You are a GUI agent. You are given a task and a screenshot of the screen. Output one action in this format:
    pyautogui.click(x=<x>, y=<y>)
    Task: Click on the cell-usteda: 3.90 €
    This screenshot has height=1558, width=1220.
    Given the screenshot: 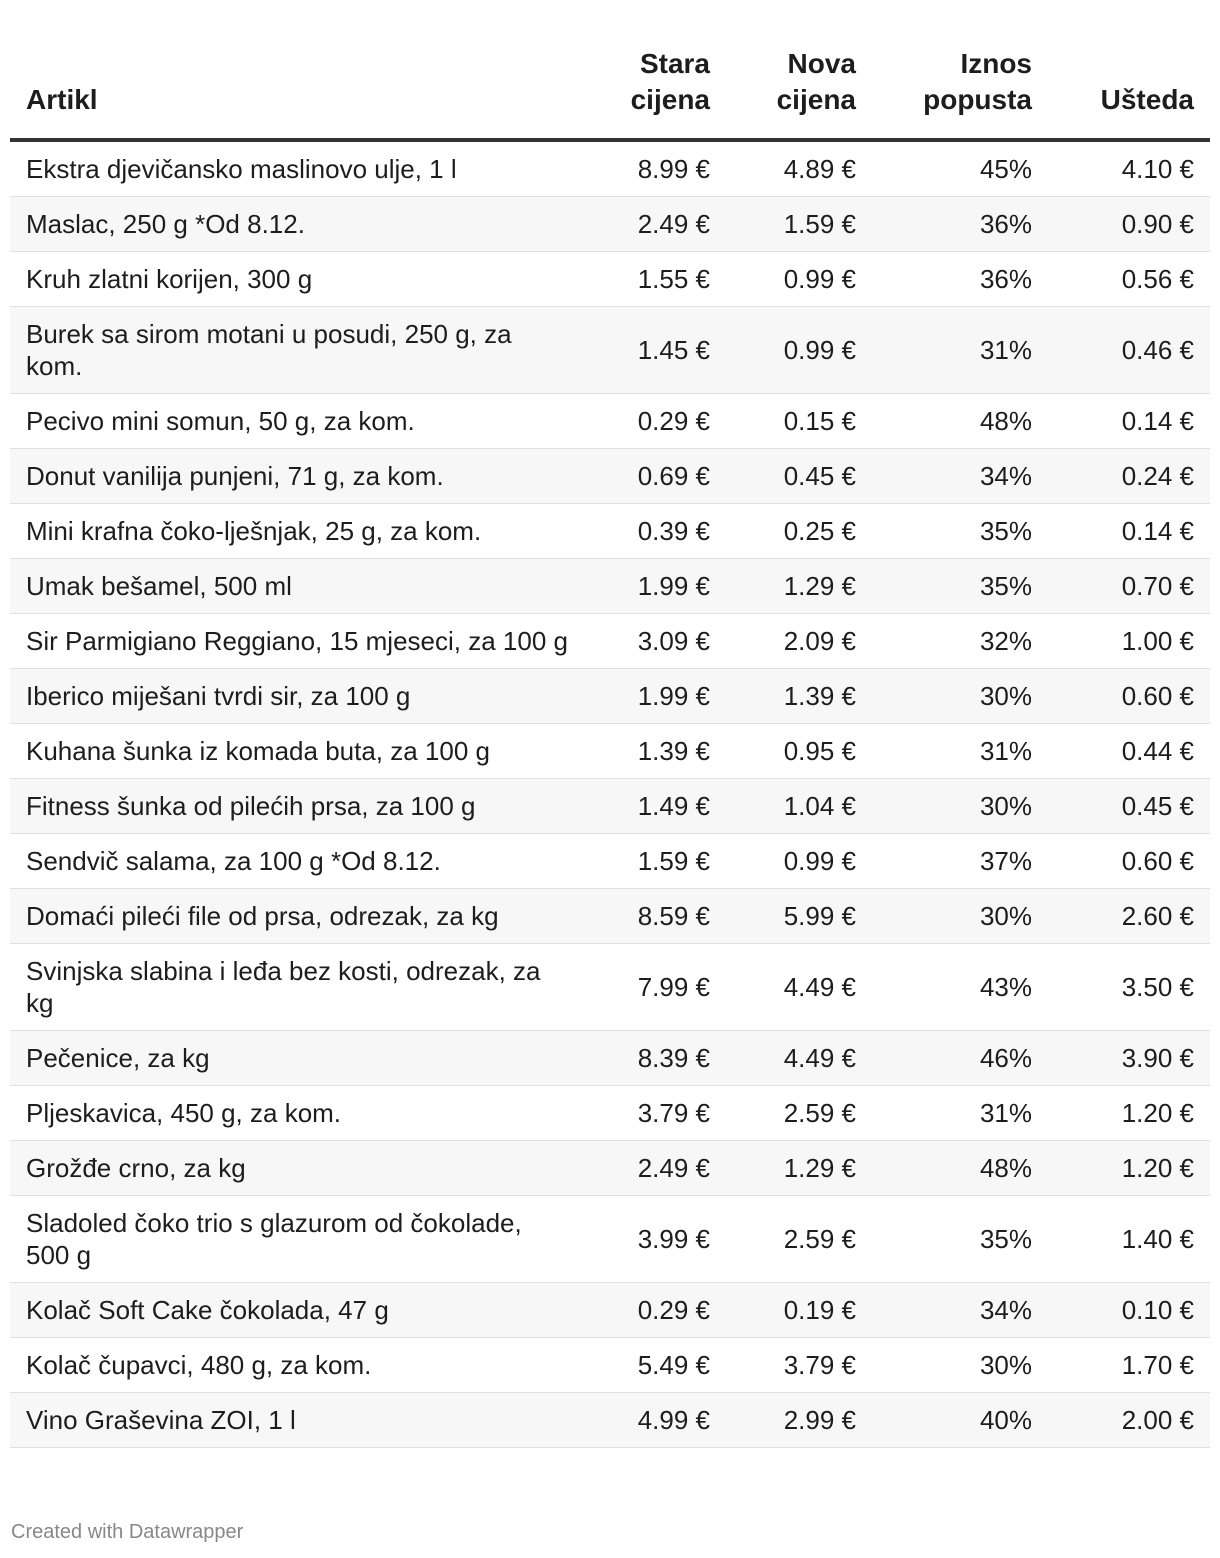 What is the action you would take?
    pyautogui.click(x=1129, y=1058)
    